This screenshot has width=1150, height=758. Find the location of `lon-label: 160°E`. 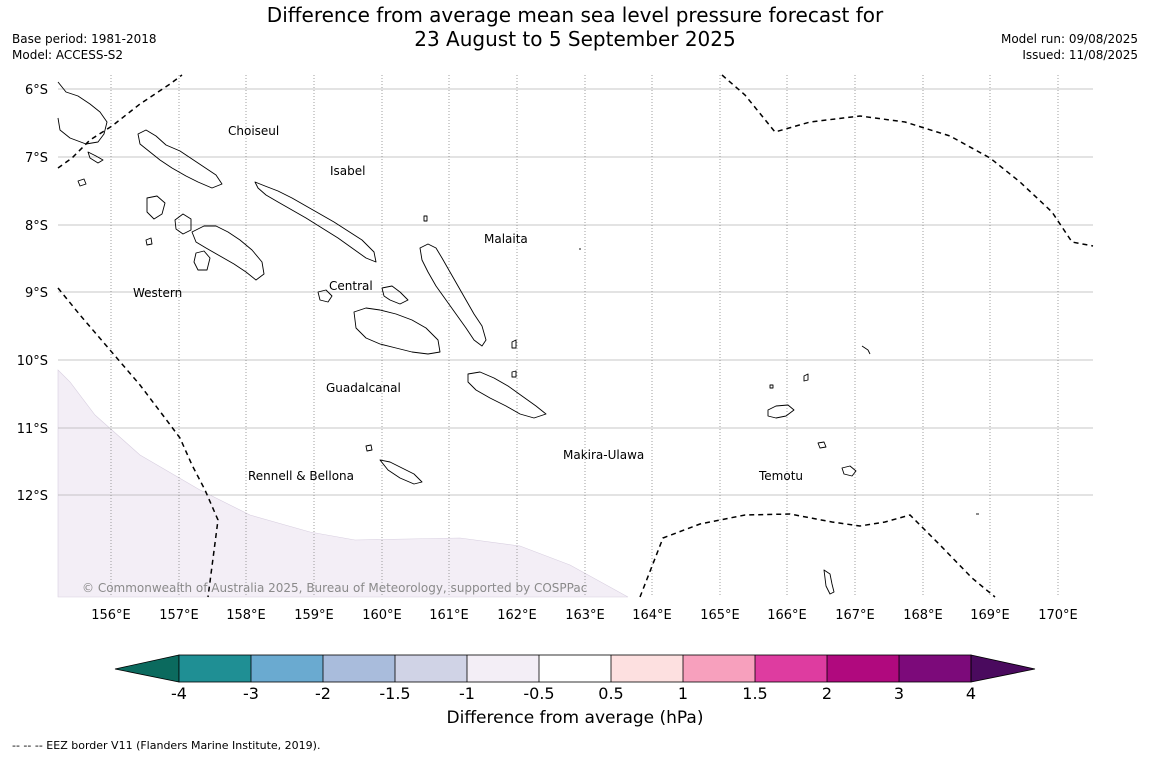

lon-label: 160°E is located at coordinates (382, 615).